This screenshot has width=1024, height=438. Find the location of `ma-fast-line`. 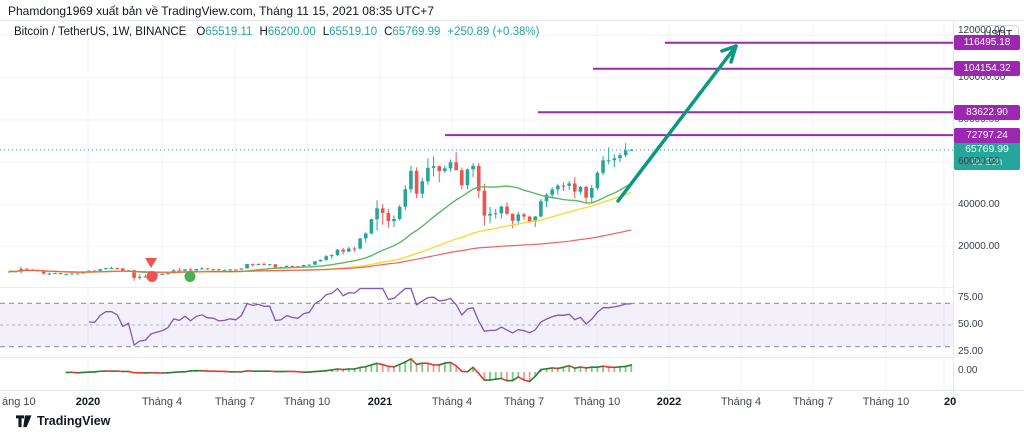

ma-fast-line is located at coordinates (320, 228).